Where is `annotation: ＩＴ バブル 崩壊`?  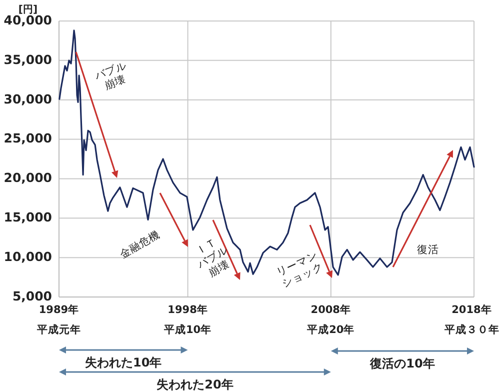
annotation: ＩＴ バブル 崩壊 is located at coordinates (213, 258).